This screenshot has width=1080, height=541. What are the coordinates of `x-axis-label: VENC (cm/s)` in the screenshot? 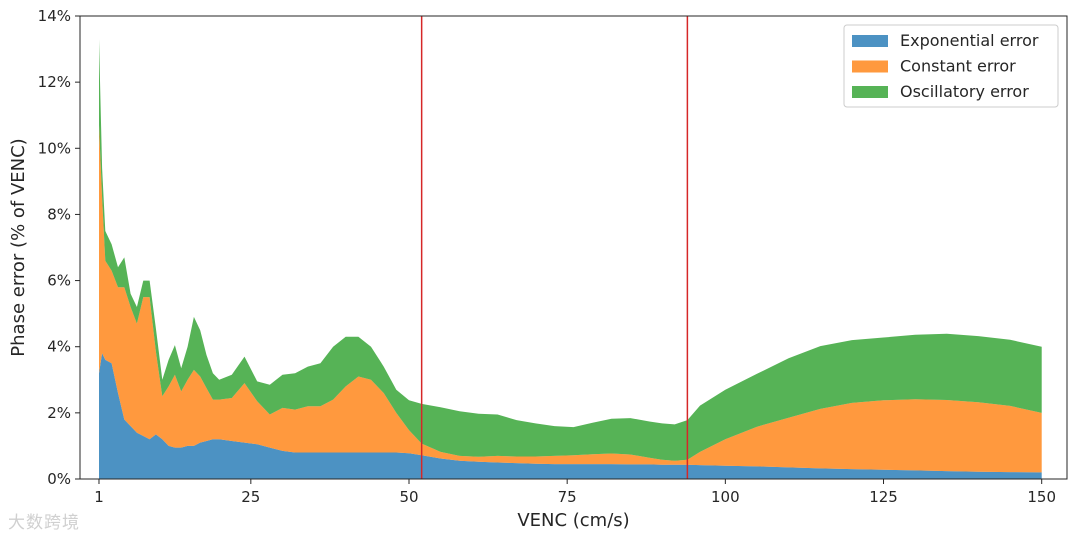 It's located at (573, 520).